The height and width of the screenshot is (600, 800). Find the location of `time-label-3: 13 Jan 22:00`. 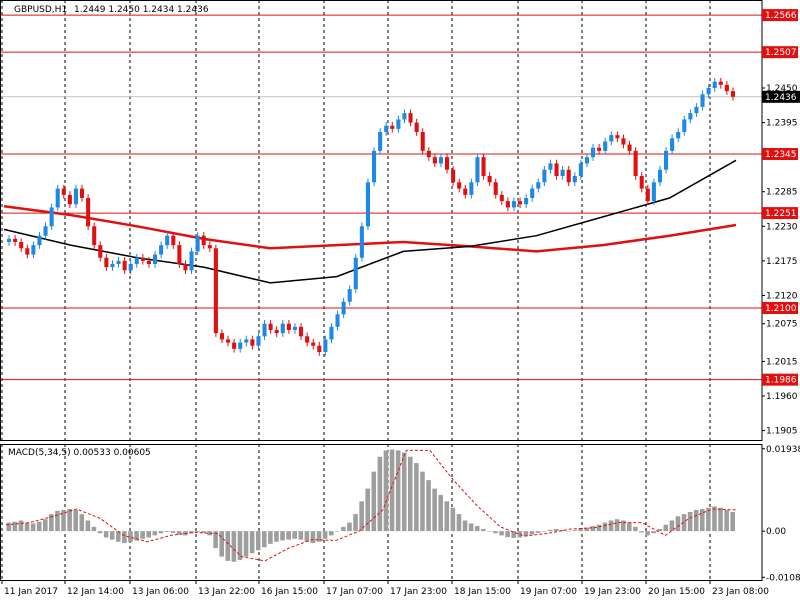

time-label-3: 13 Jan 22:00 is located at coordinates (226, 592).